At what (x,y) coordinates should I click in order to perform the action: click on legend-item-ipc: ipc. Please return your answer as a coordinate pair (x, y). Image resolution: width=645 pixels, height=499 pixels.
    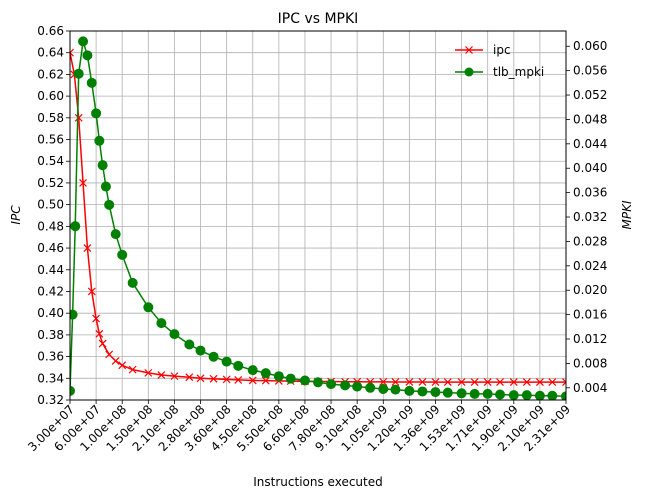
    Looking at the image, I should click on (483, 50).